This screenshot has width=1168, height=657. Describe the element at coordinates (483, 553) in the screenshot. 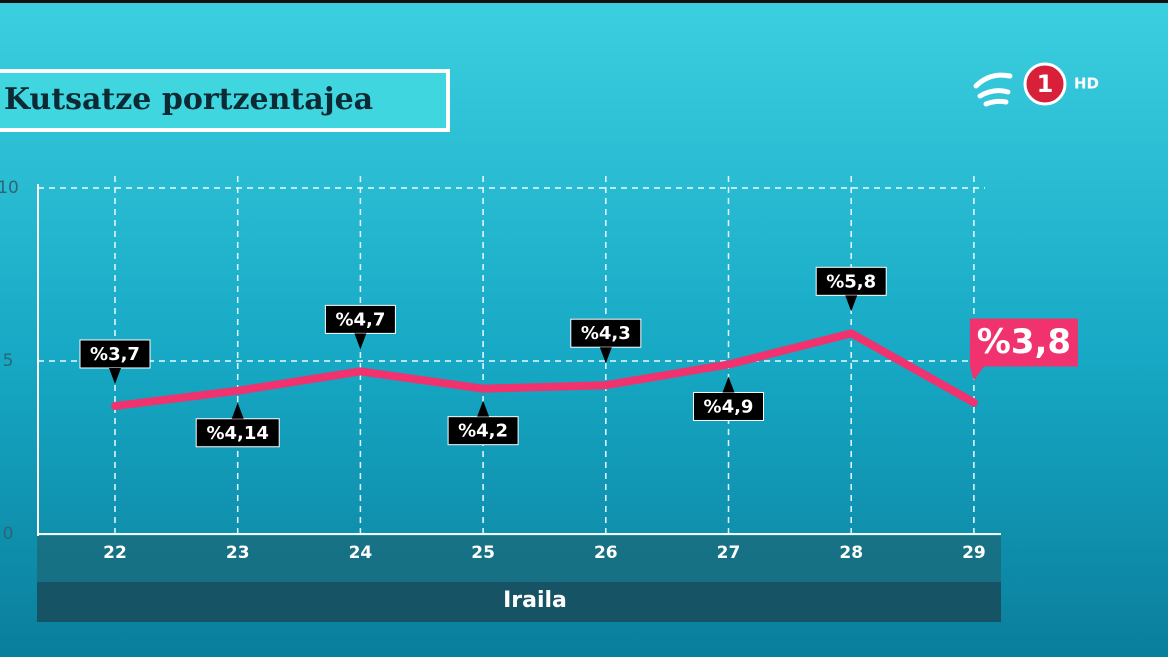

I see `x-tick-label: 25` at that location.